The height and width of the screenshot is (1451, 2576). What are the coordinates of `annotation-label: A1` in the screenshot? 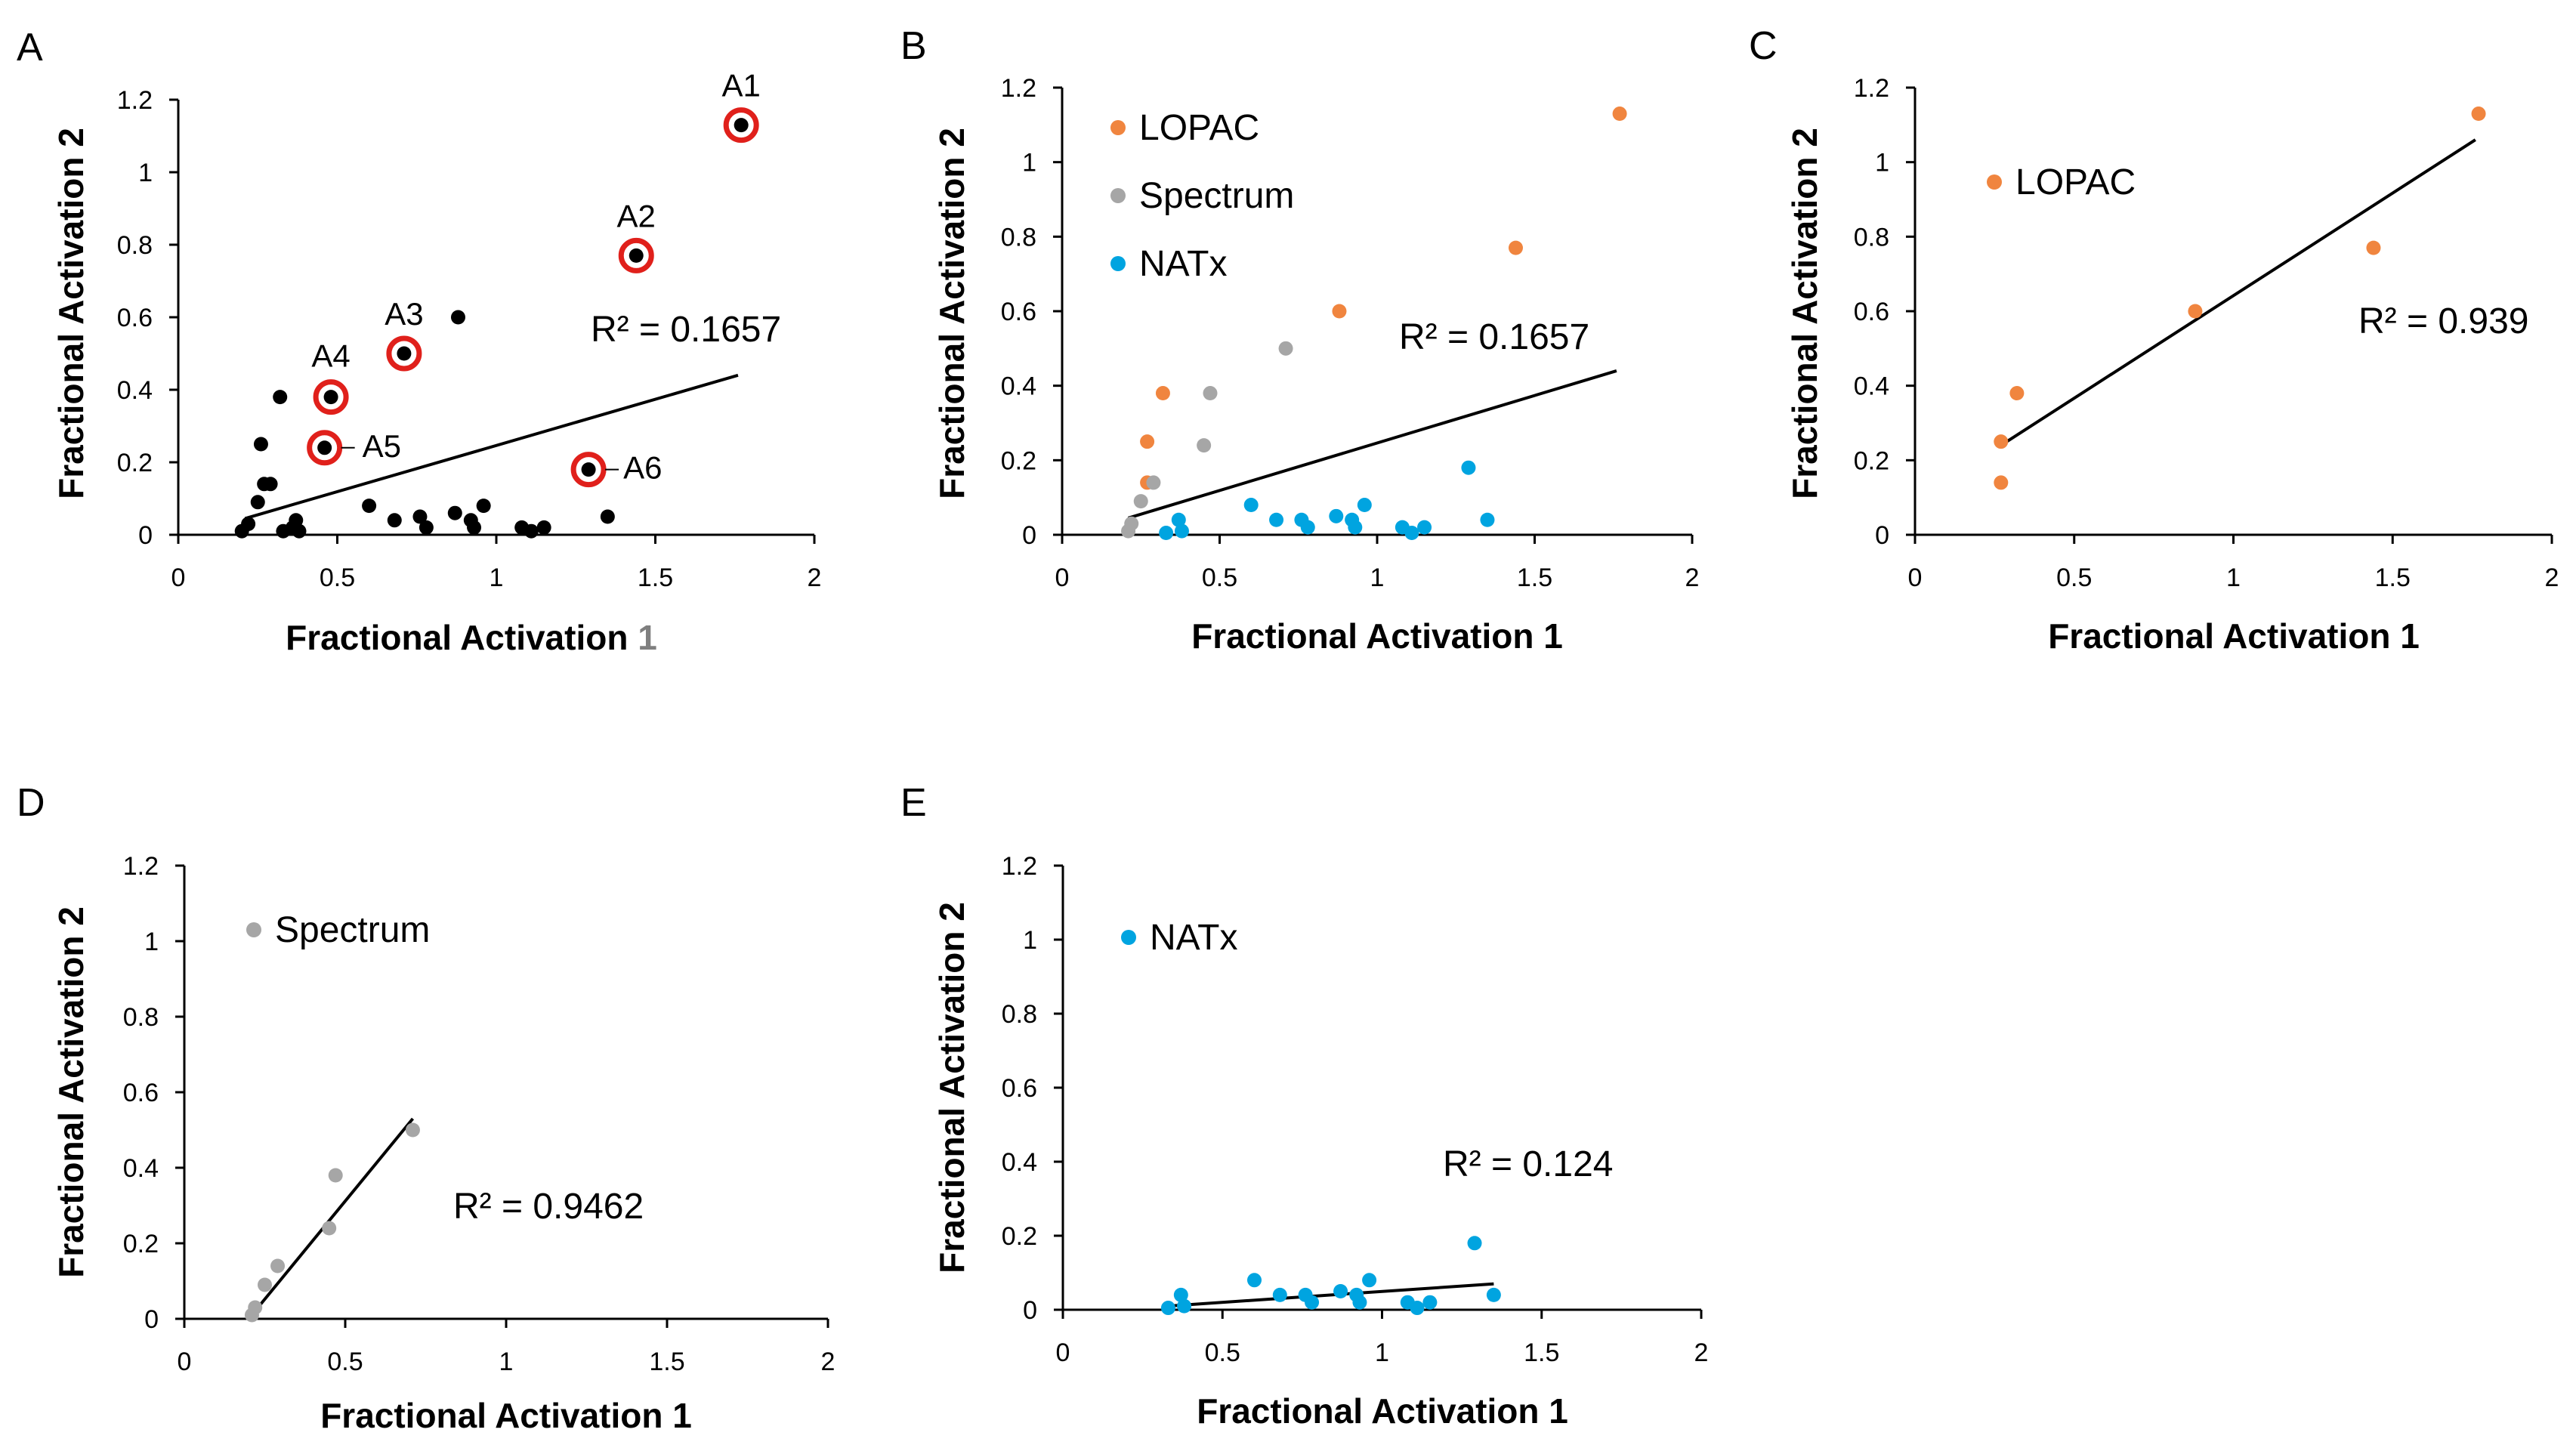 It's located at (740, 86).